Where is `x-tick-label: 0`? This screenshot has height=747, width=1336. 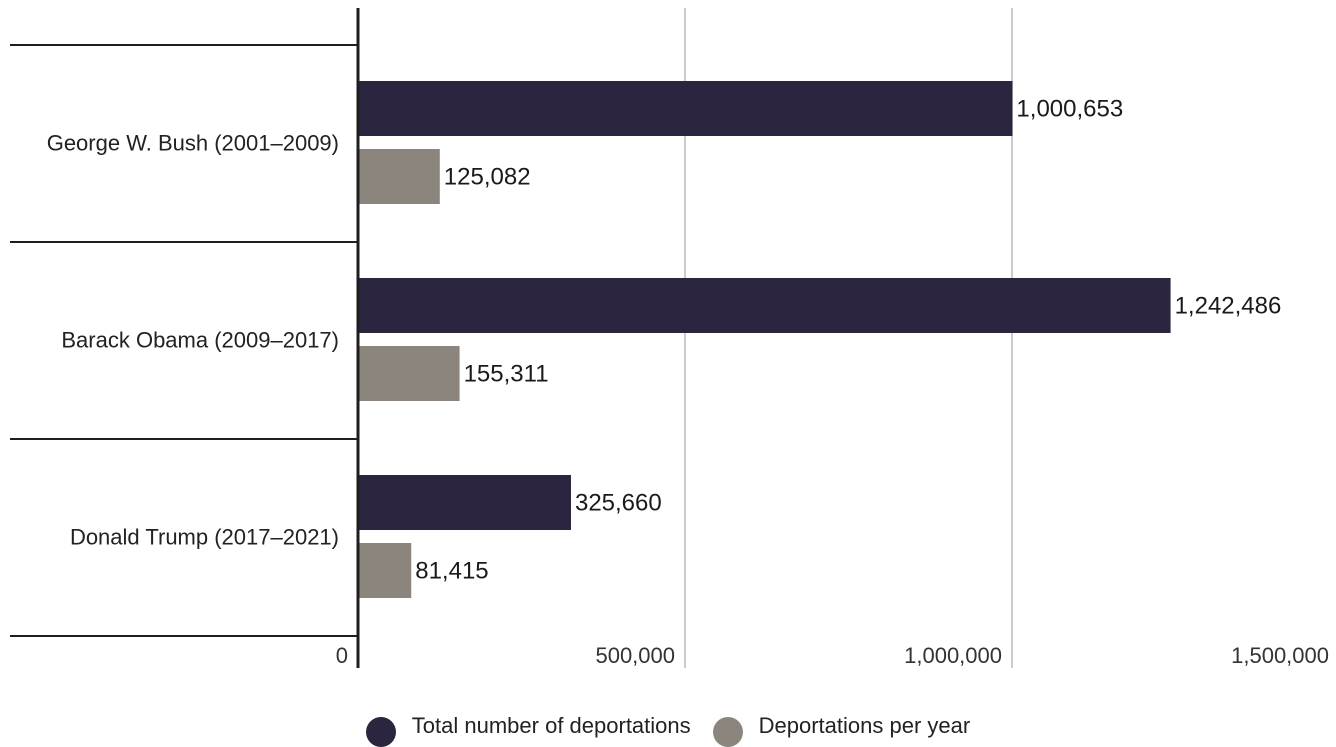 x-tick-label: 0 is located at coordinates (342, 655).